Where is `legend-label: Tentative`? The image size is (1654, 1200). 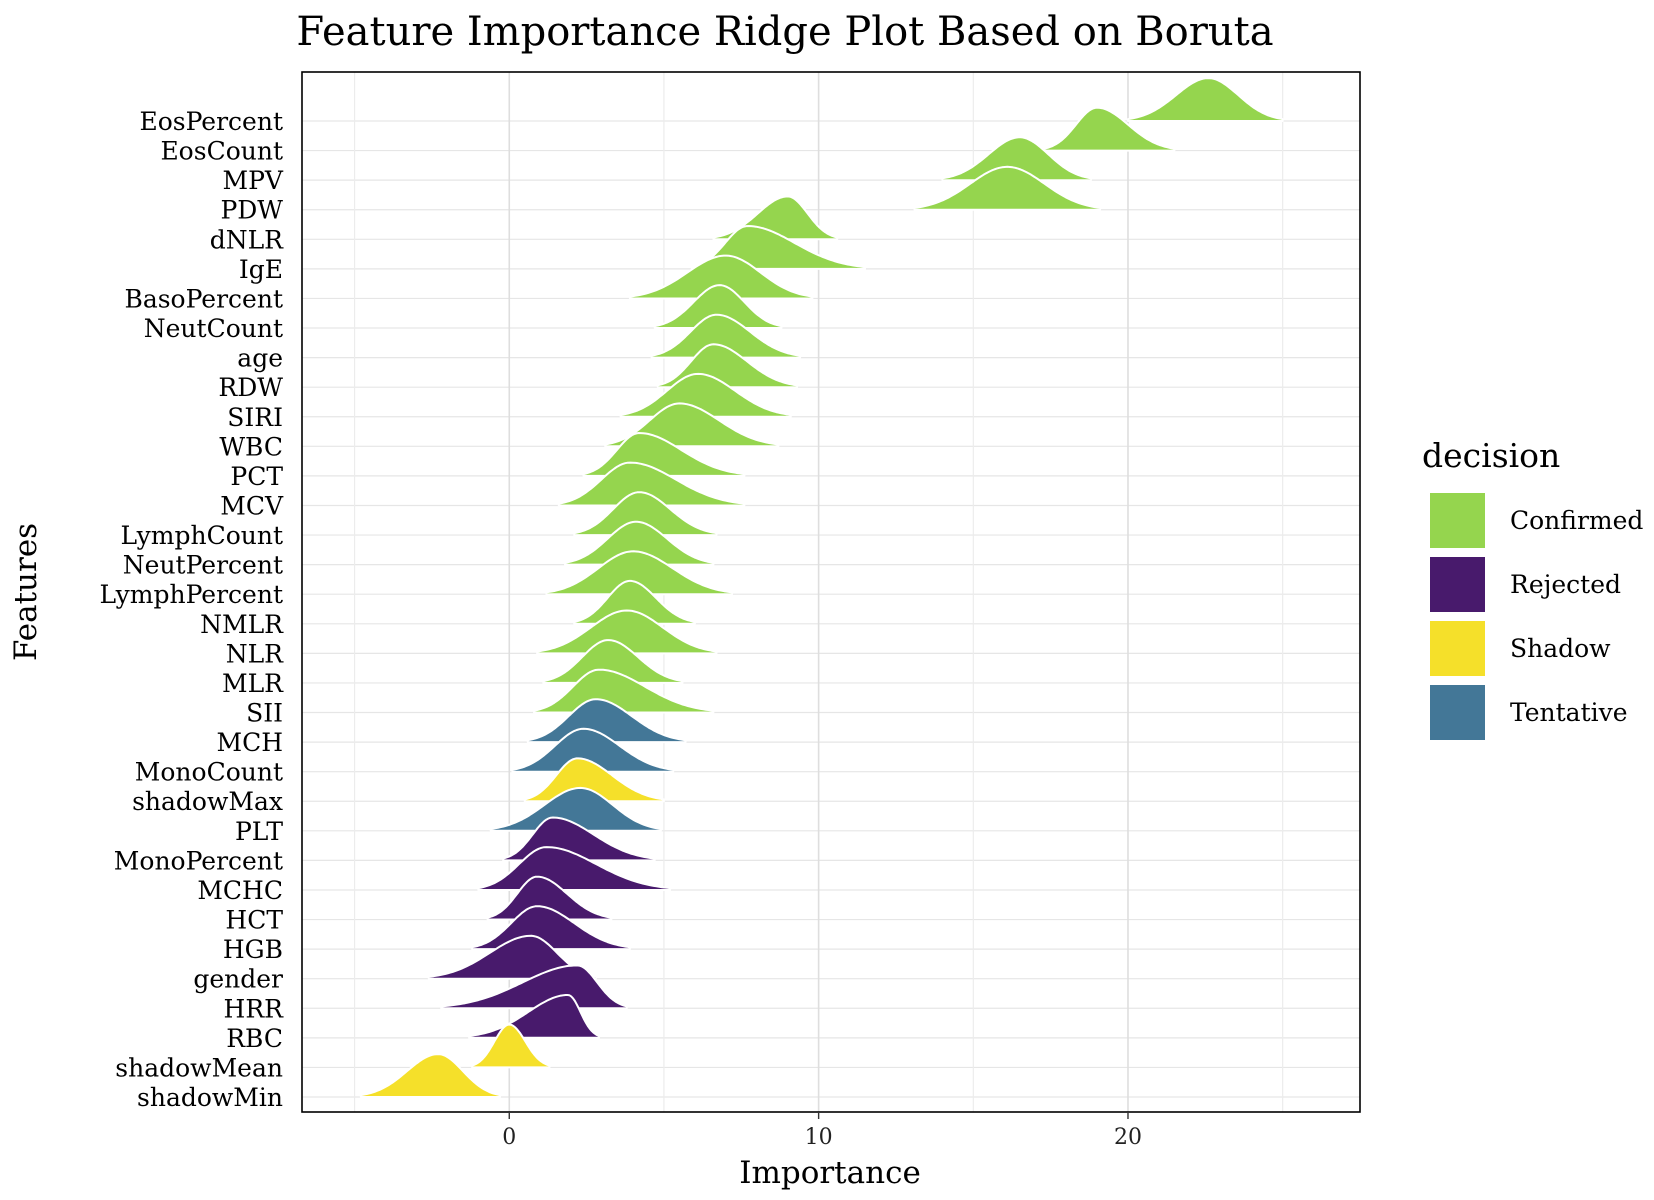
legend-label: Tentative is located at coordinates (1569, 712).